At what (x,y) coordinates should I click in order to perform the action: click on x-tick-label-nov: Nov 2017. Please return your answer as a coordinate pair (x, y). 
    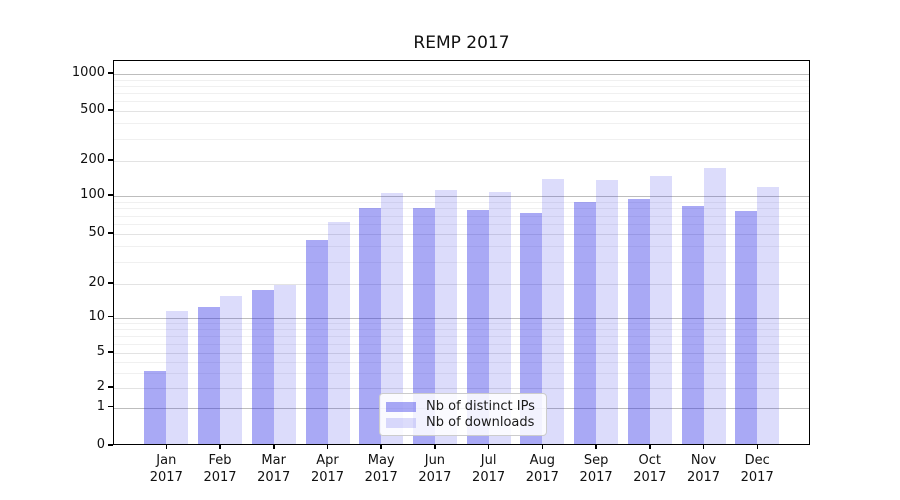
    Looking at the image, I should click on (703, 469).